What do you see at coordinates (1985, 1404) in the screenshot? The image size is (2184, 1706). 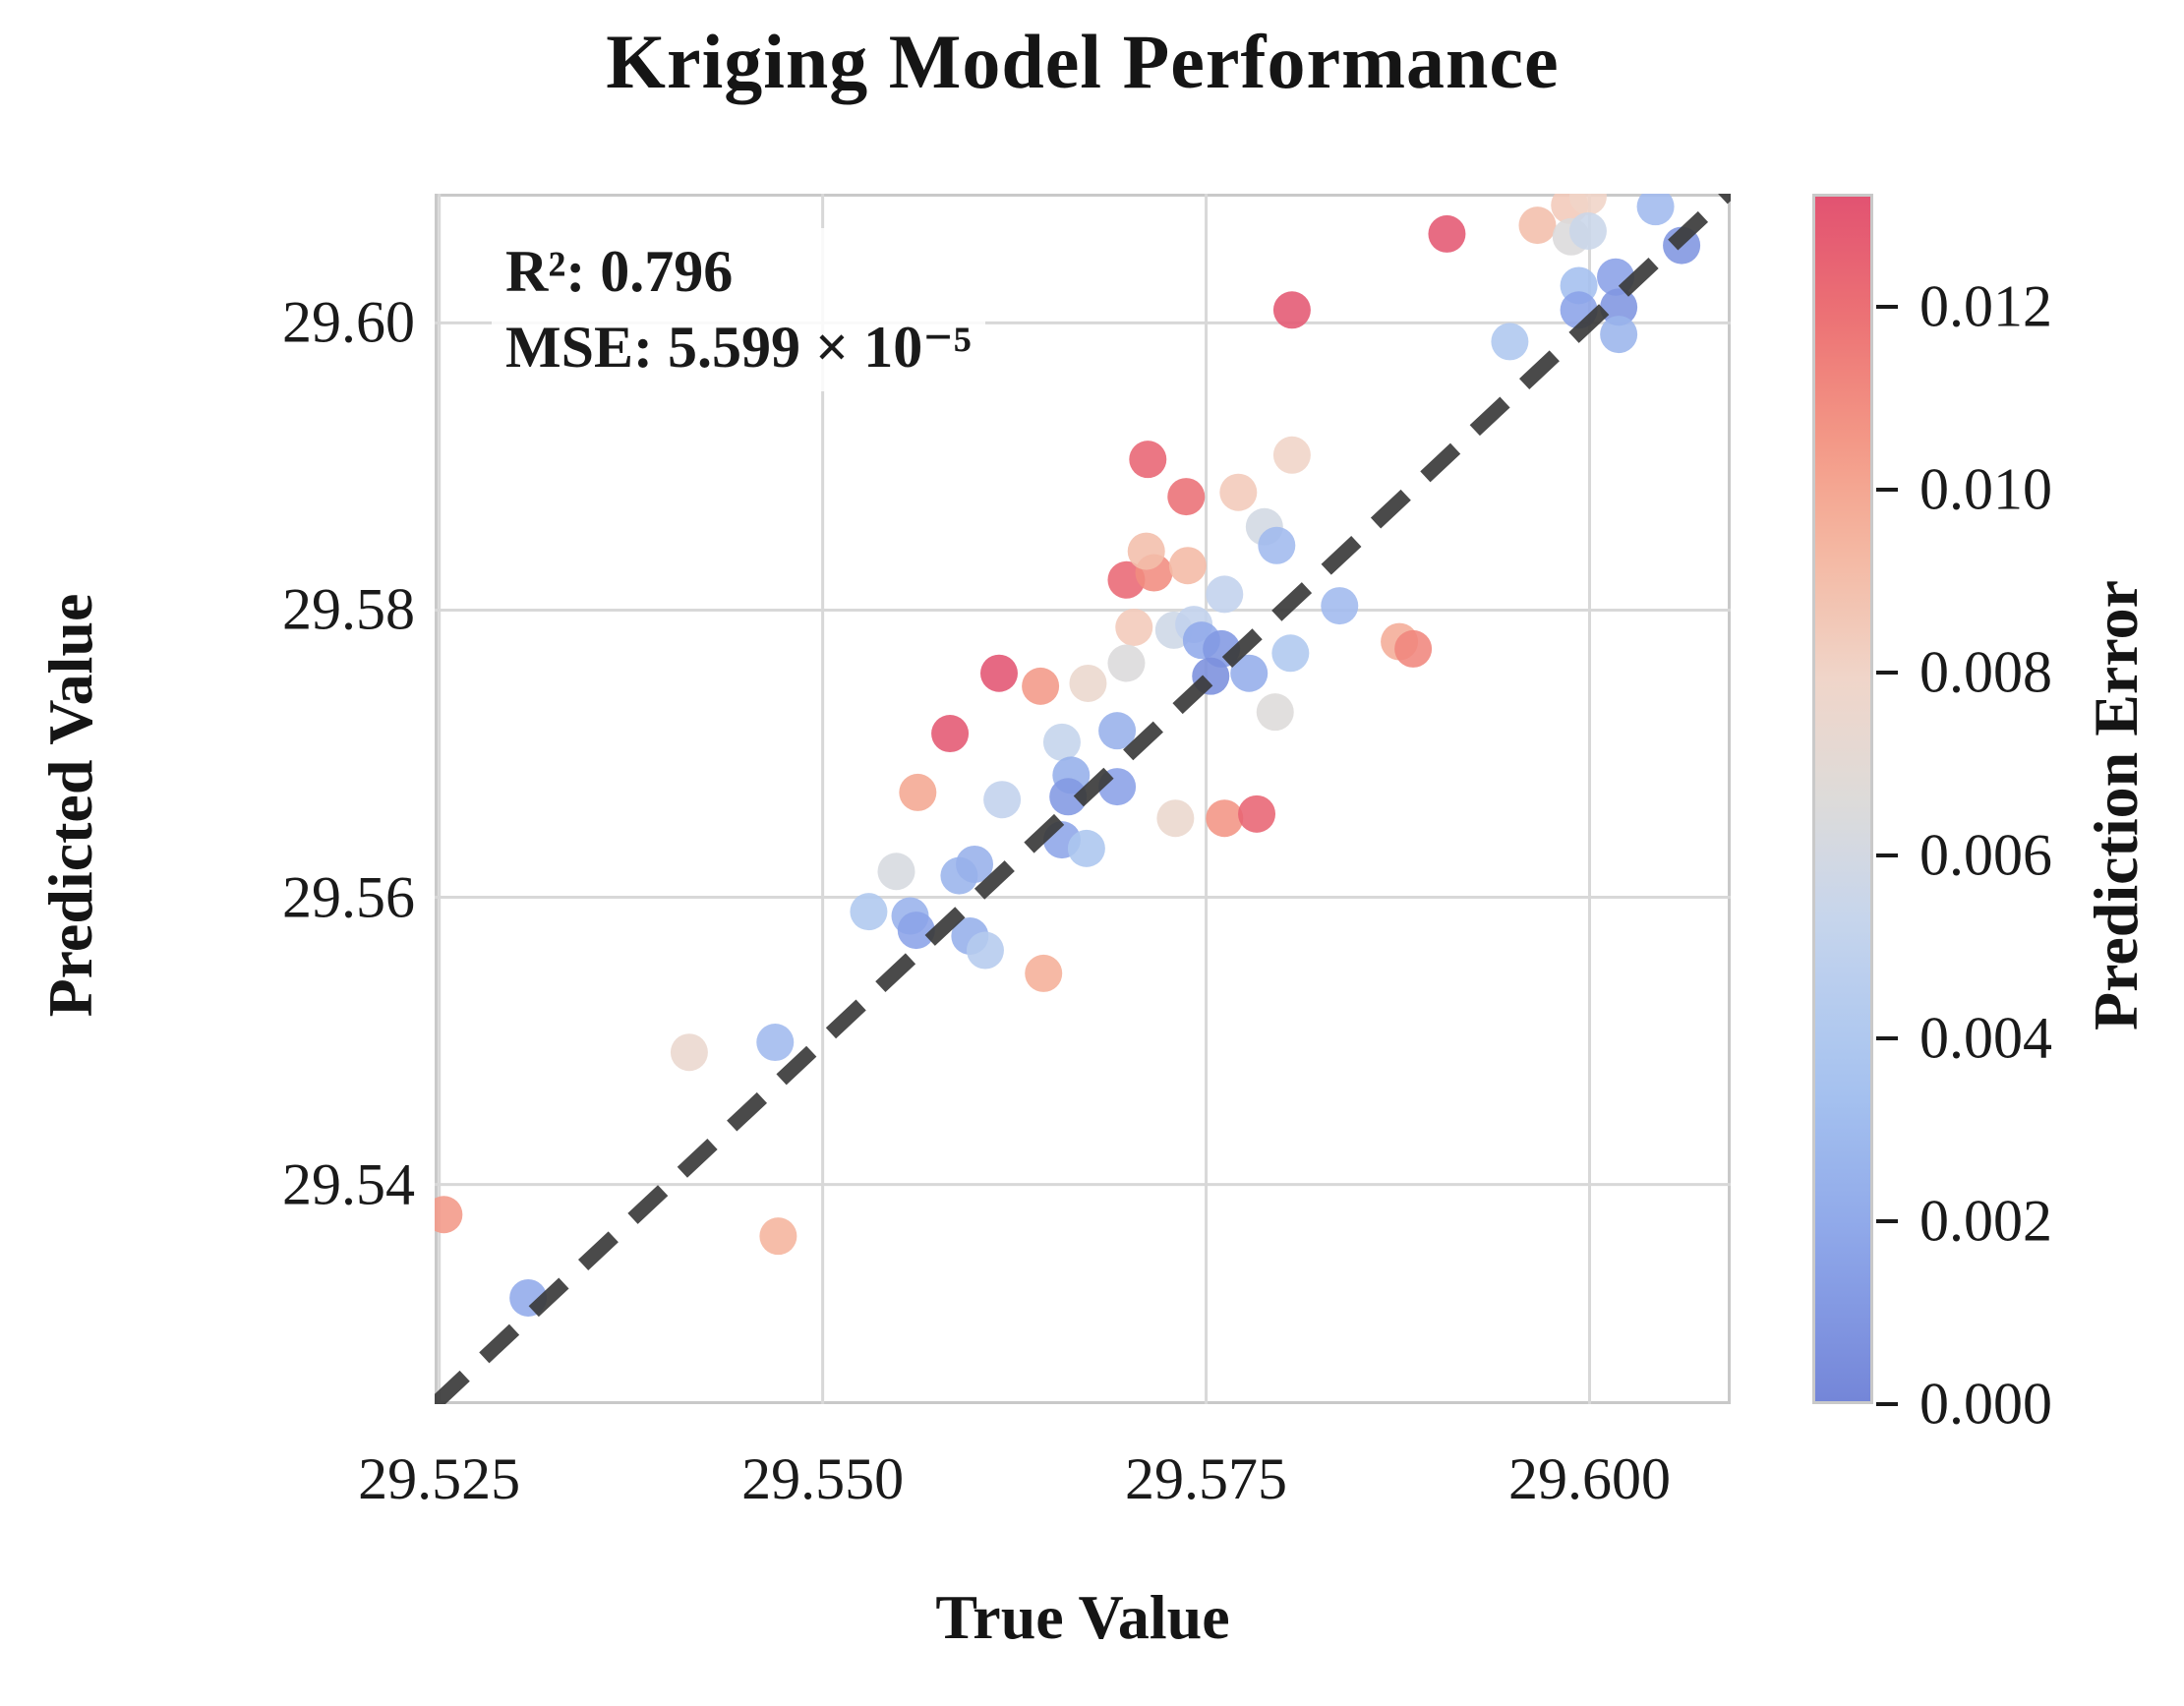 I see `colorbar-tick-label: 0.000` at bounding box center [1985, 1404].